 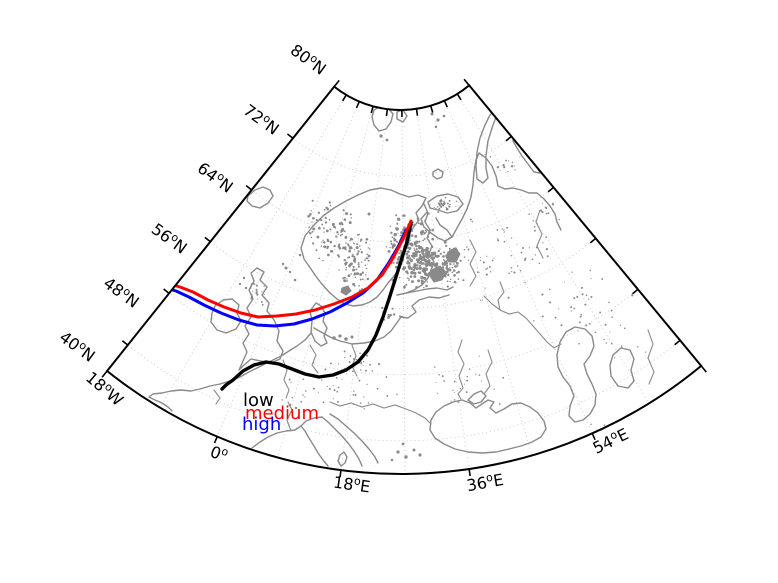 I want to click on graticule-meridian, so click(x=518, y=267).